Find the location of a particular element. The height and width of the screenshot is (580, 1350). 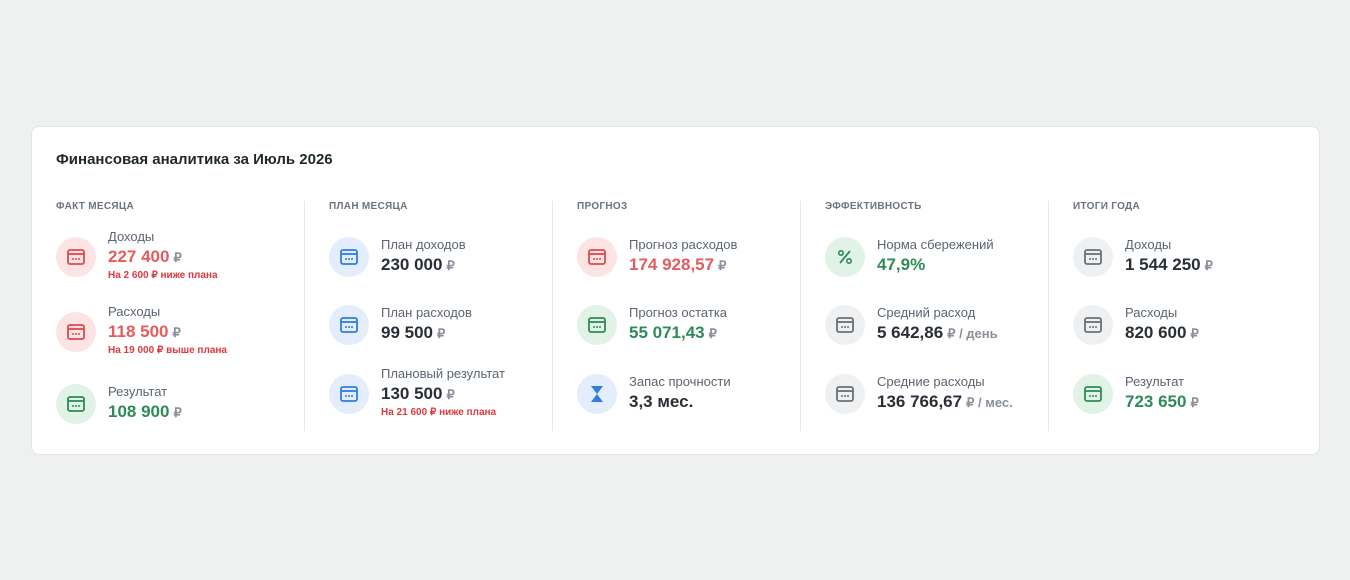

metric-value-row: 47,9% is located at coordinates (935, 266).